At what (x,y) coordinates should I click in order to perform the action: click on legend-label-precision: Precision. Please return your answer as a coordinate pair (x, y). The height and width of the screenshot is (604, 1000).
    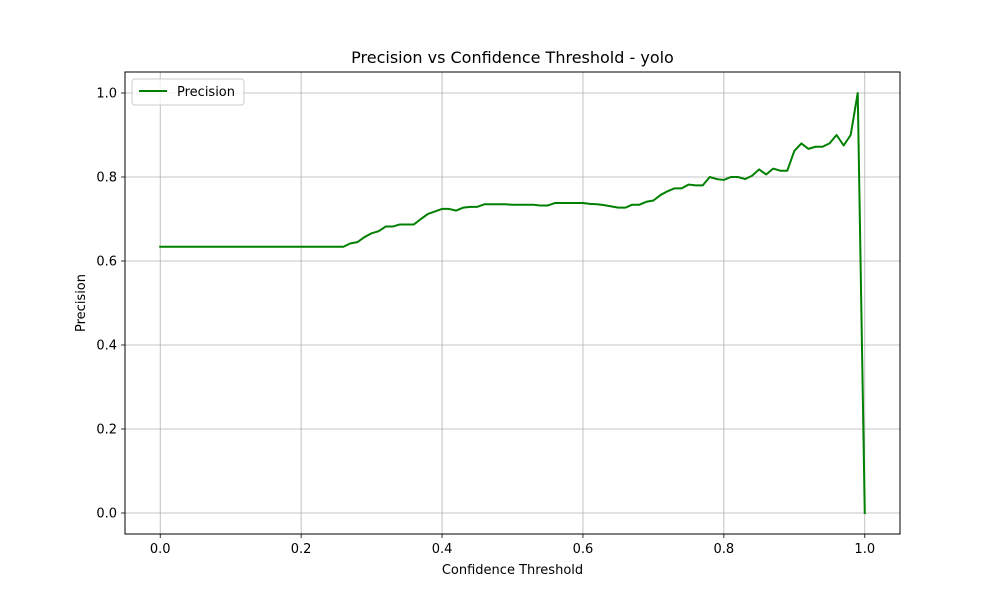
    Looking at the image, I should click on (206, 92).